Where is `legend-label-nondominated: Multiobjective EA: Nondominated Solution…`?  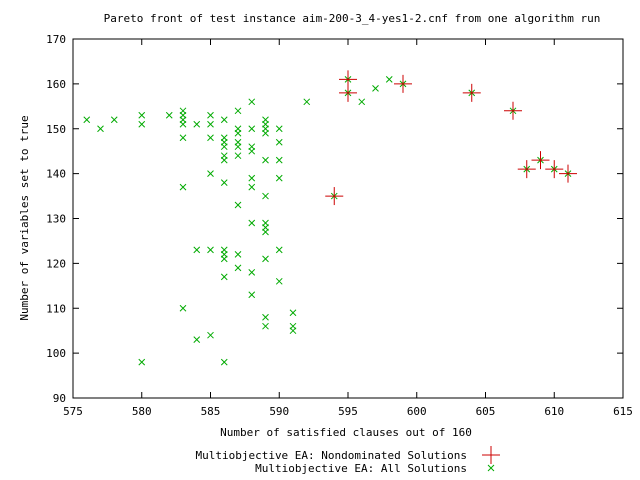
legend-label-nondominated: Multiobjective EA: Nondominated Solution… is located at coordinates (331, 455).